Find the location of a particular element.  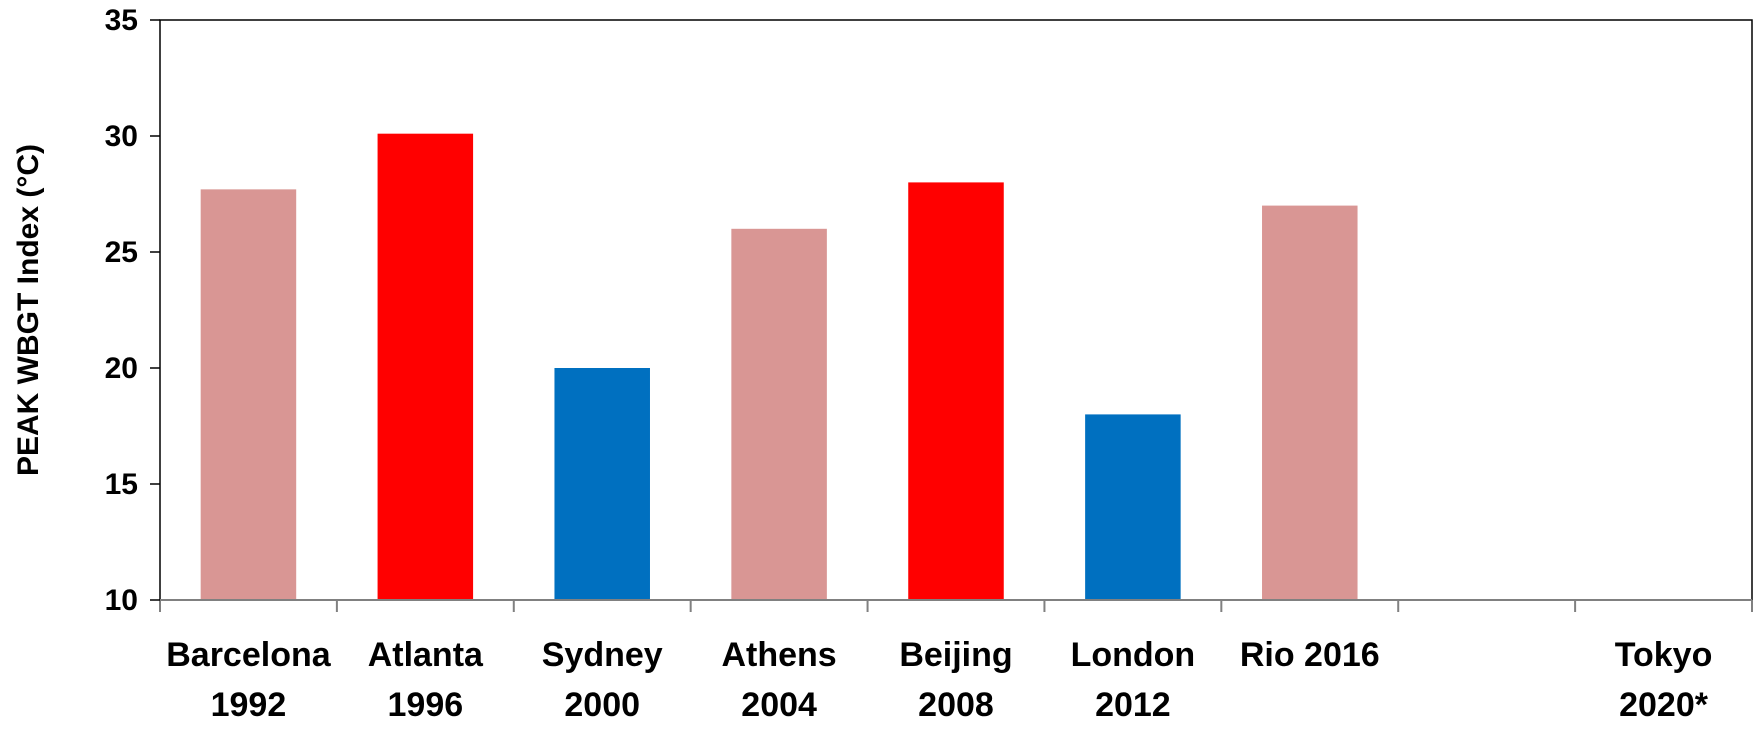

x-label-1-line1: Atlanta is located at coordinates (426, 655).